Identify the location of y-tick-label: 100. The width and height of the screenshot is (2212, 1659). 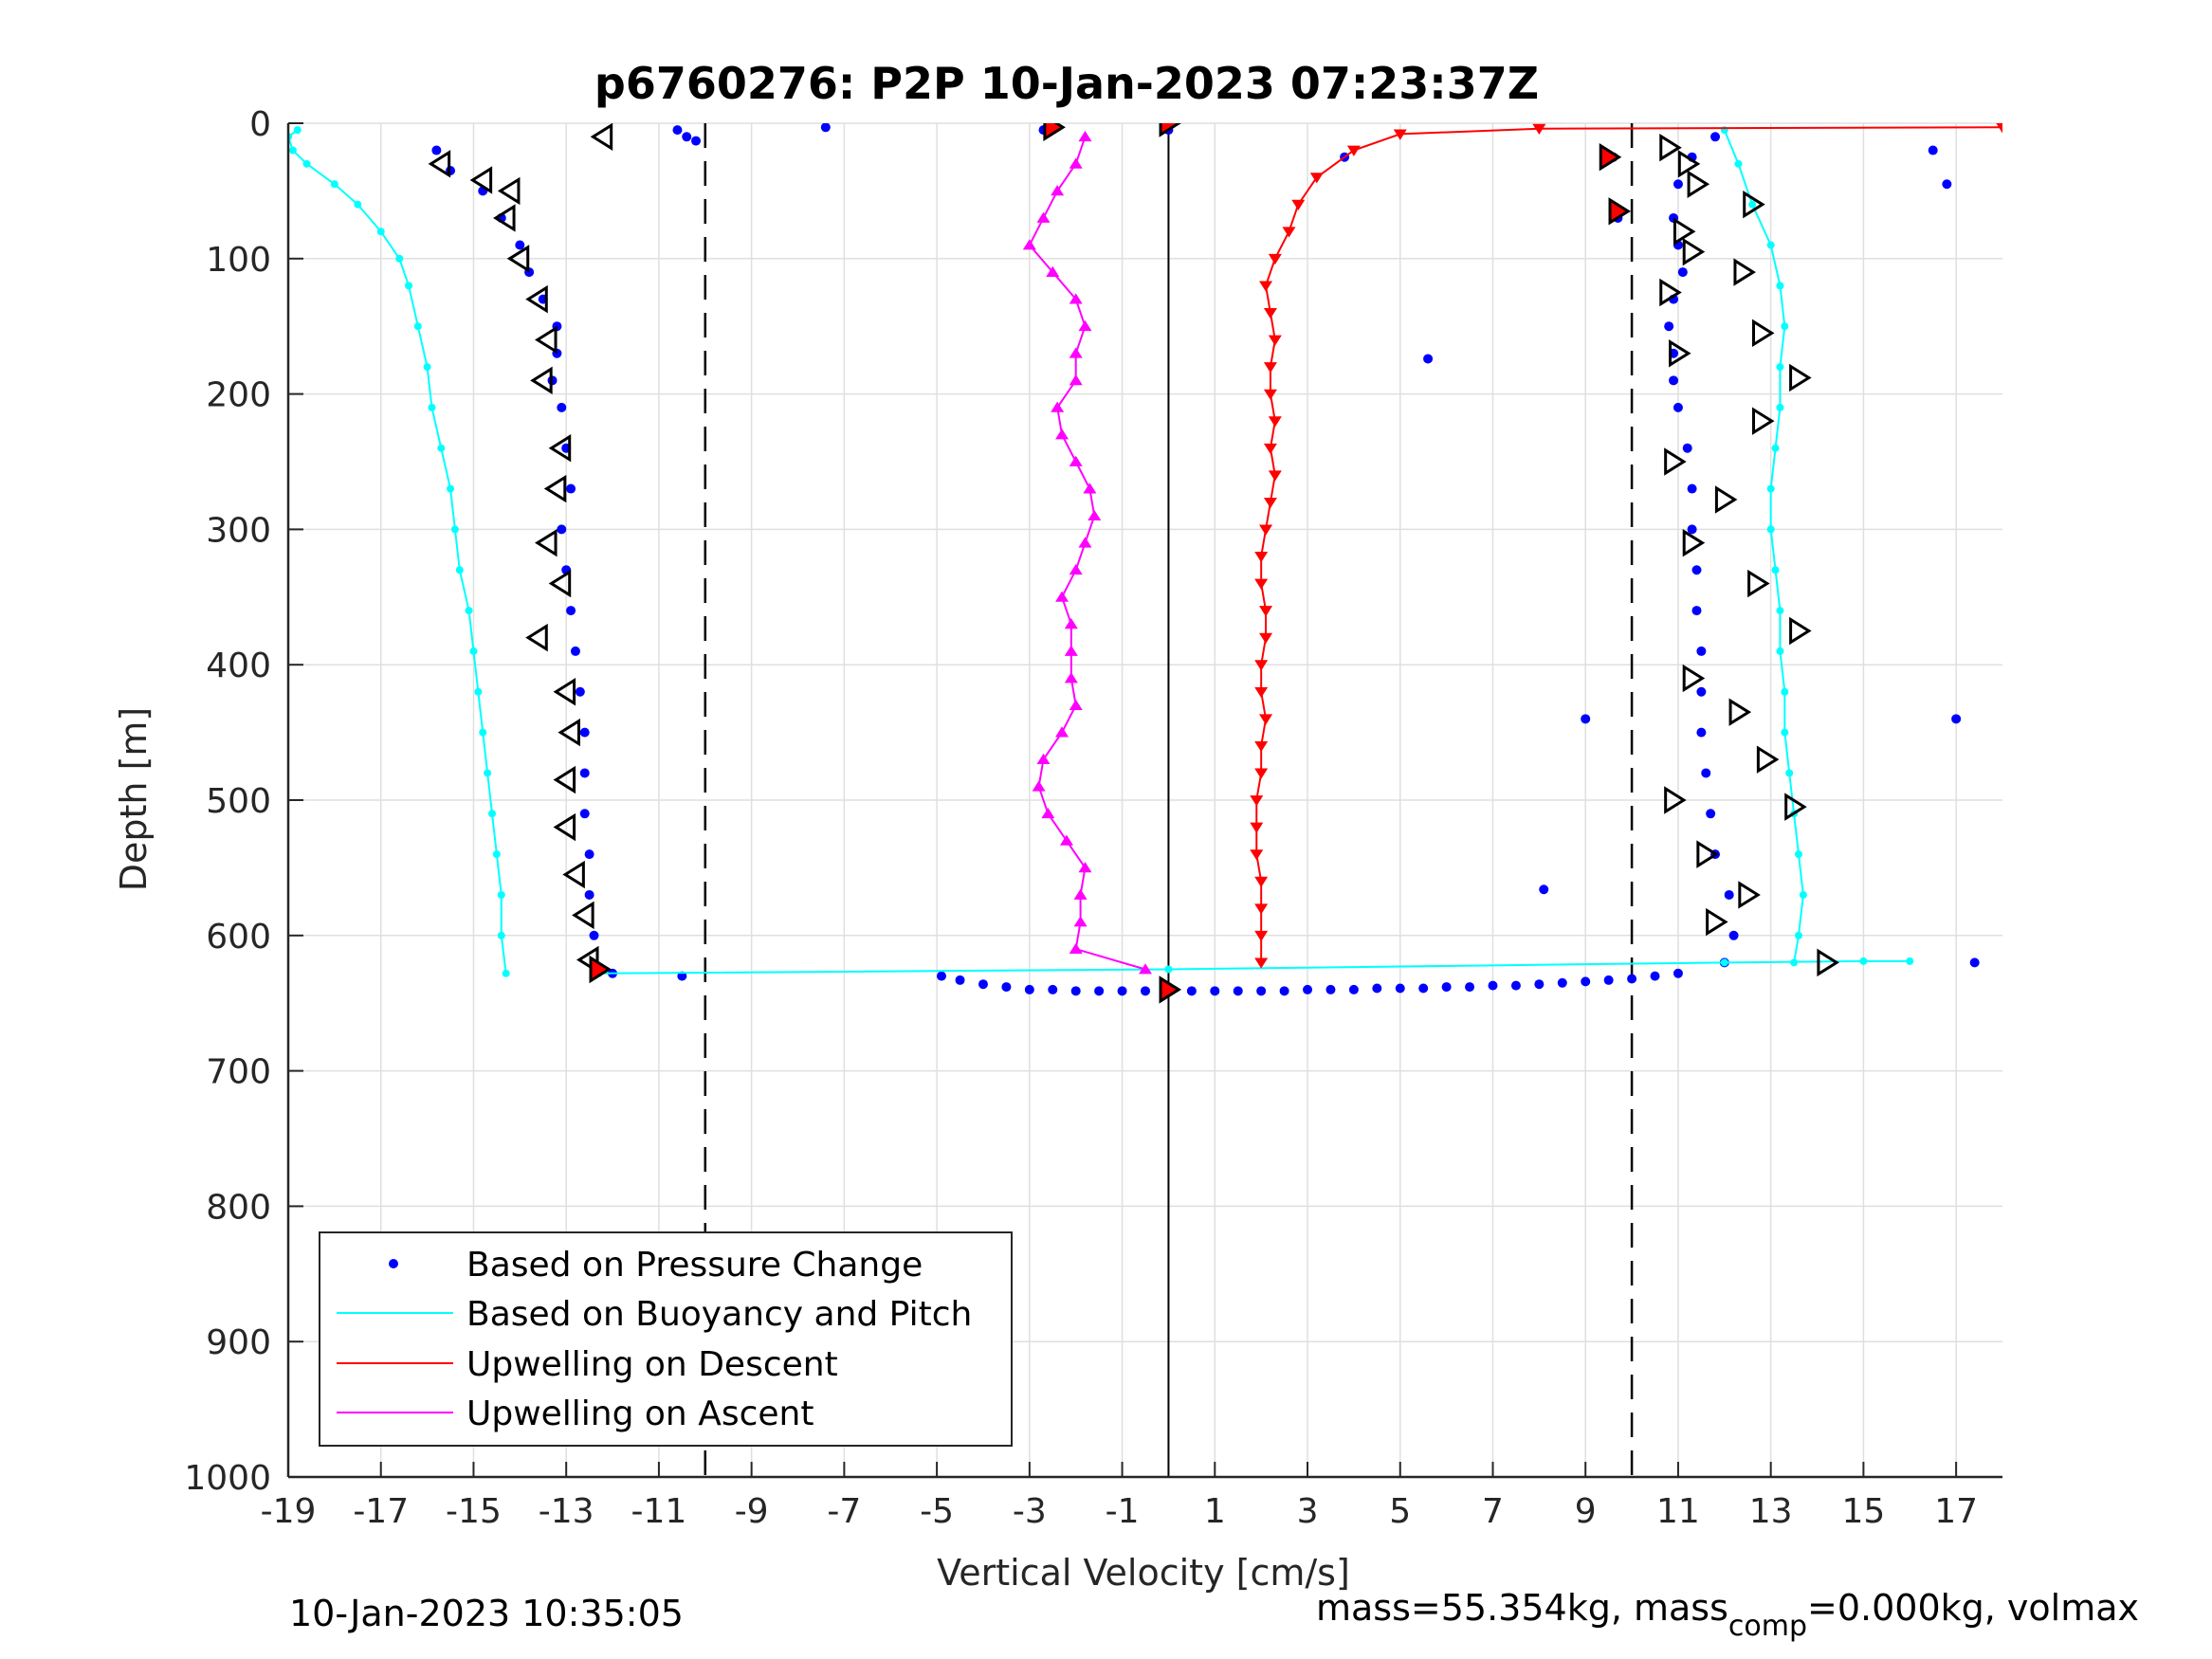
(238, 260).